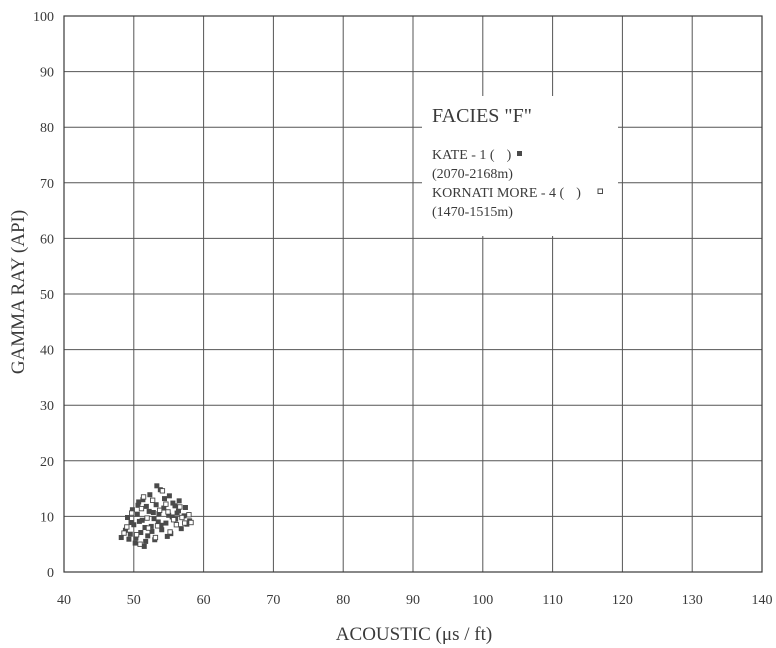 The height and width of the screenshot is (648, 776). I want to click on x-tick-label: 50, so click(134, 600).